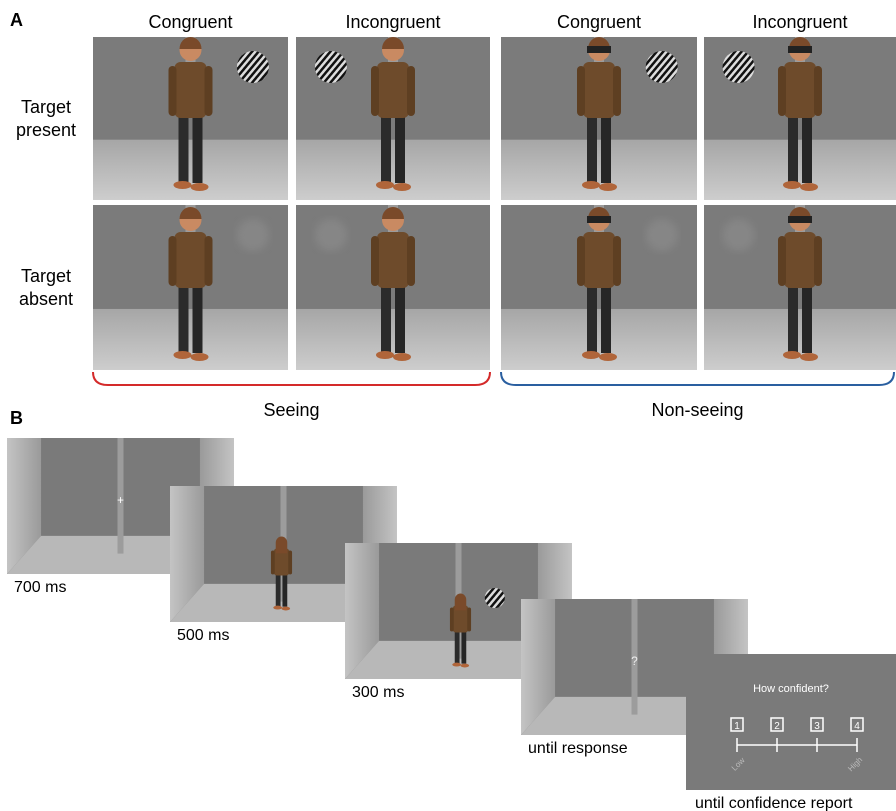 The width and height of the screenshot is (896, 811). I want to click on column-header: Congruent, so click(599, 22).